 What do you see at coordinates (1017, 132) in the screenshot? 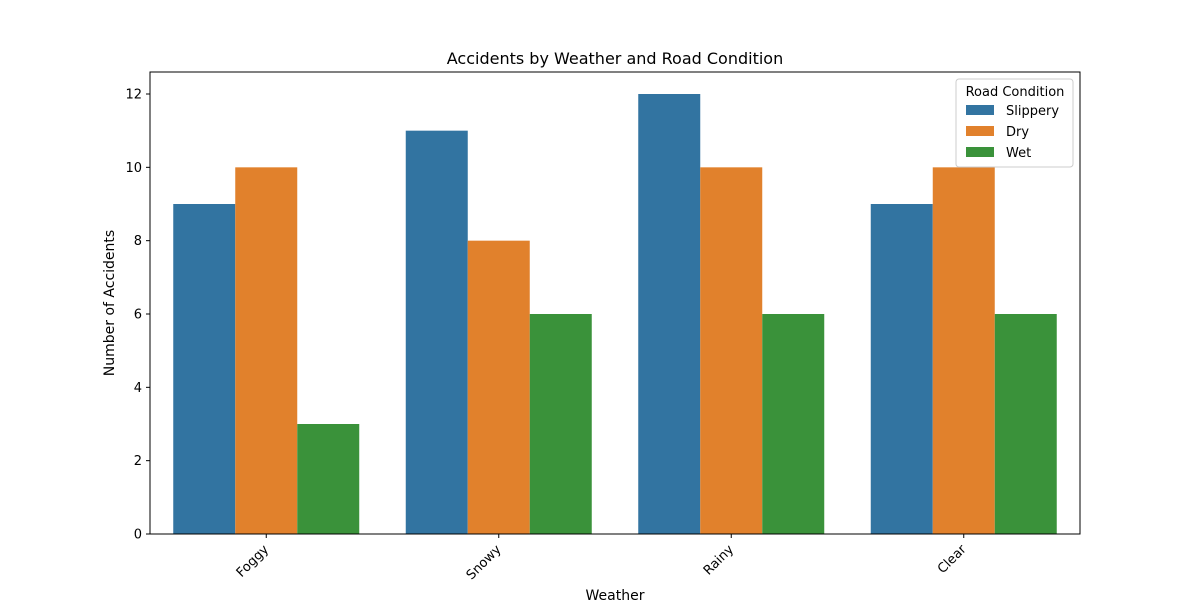
I see `legend-label-dry: Dry` at bounding box center [1017, 132].